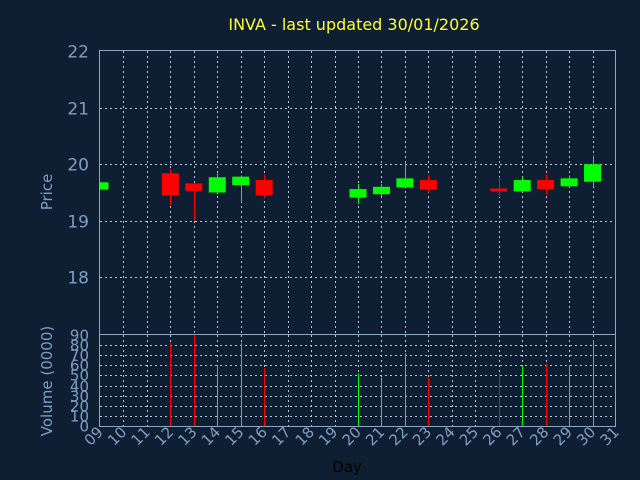 Image resolution: width=640 pixels, height=480 pixels. I want to click on x-axis-label: Day, so click(347, 467).